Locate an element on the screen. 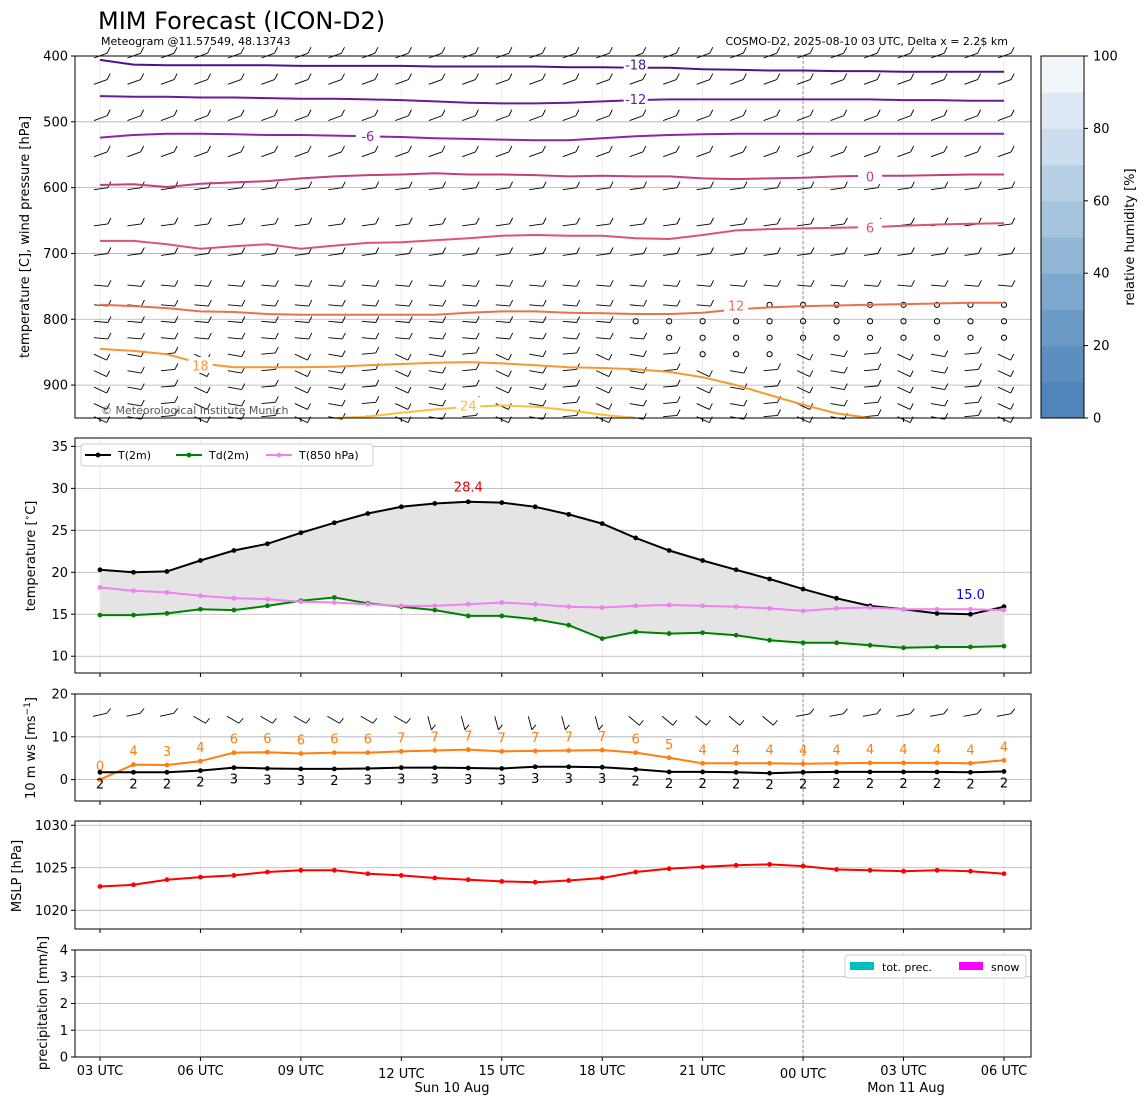 The width and height of the screenshot is (1148, 1105). legend-swatch is located at coordinates (862, 966).